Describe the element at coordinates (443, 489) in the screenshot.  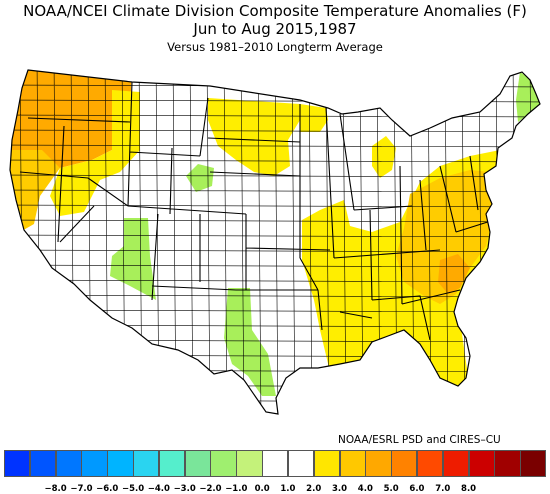
I see `legend-tick-label: 7.0` at that location.